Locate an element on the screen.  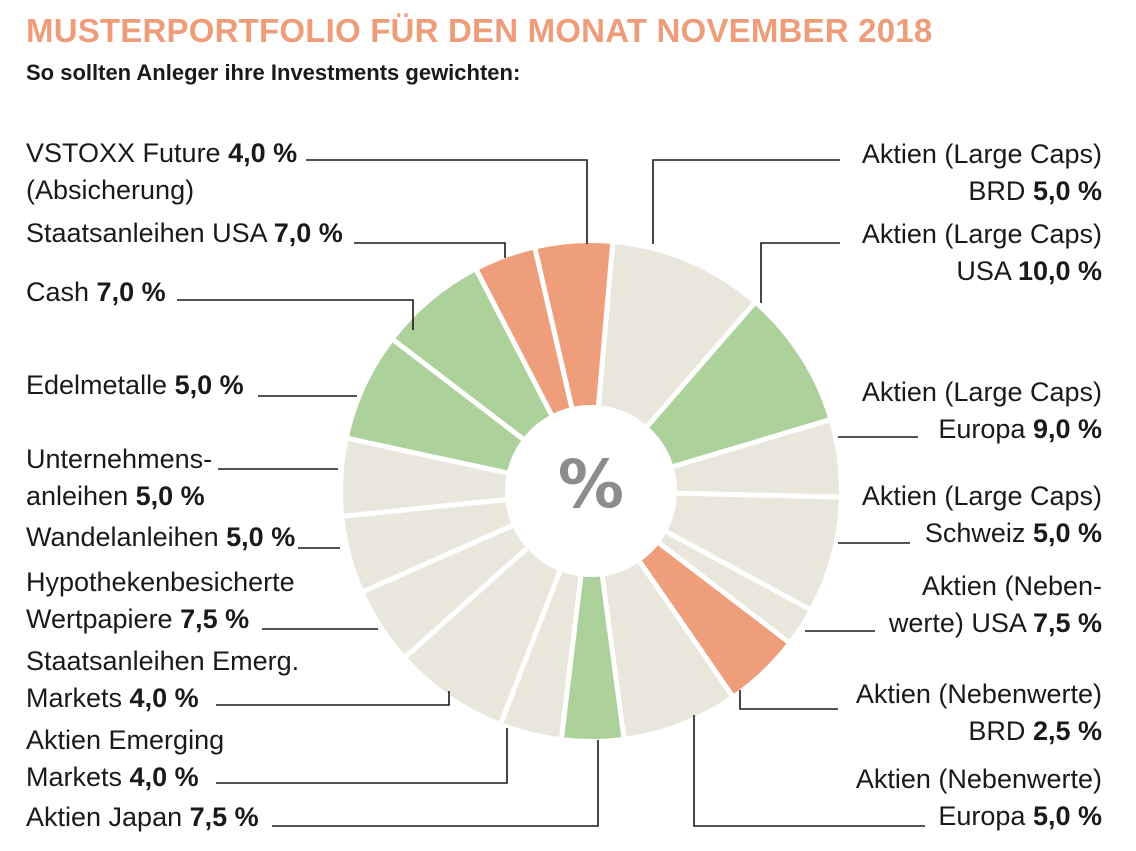
slice-label: Aktien (Large Caps) USA 10,0 % is located at coordinates (982, 253).